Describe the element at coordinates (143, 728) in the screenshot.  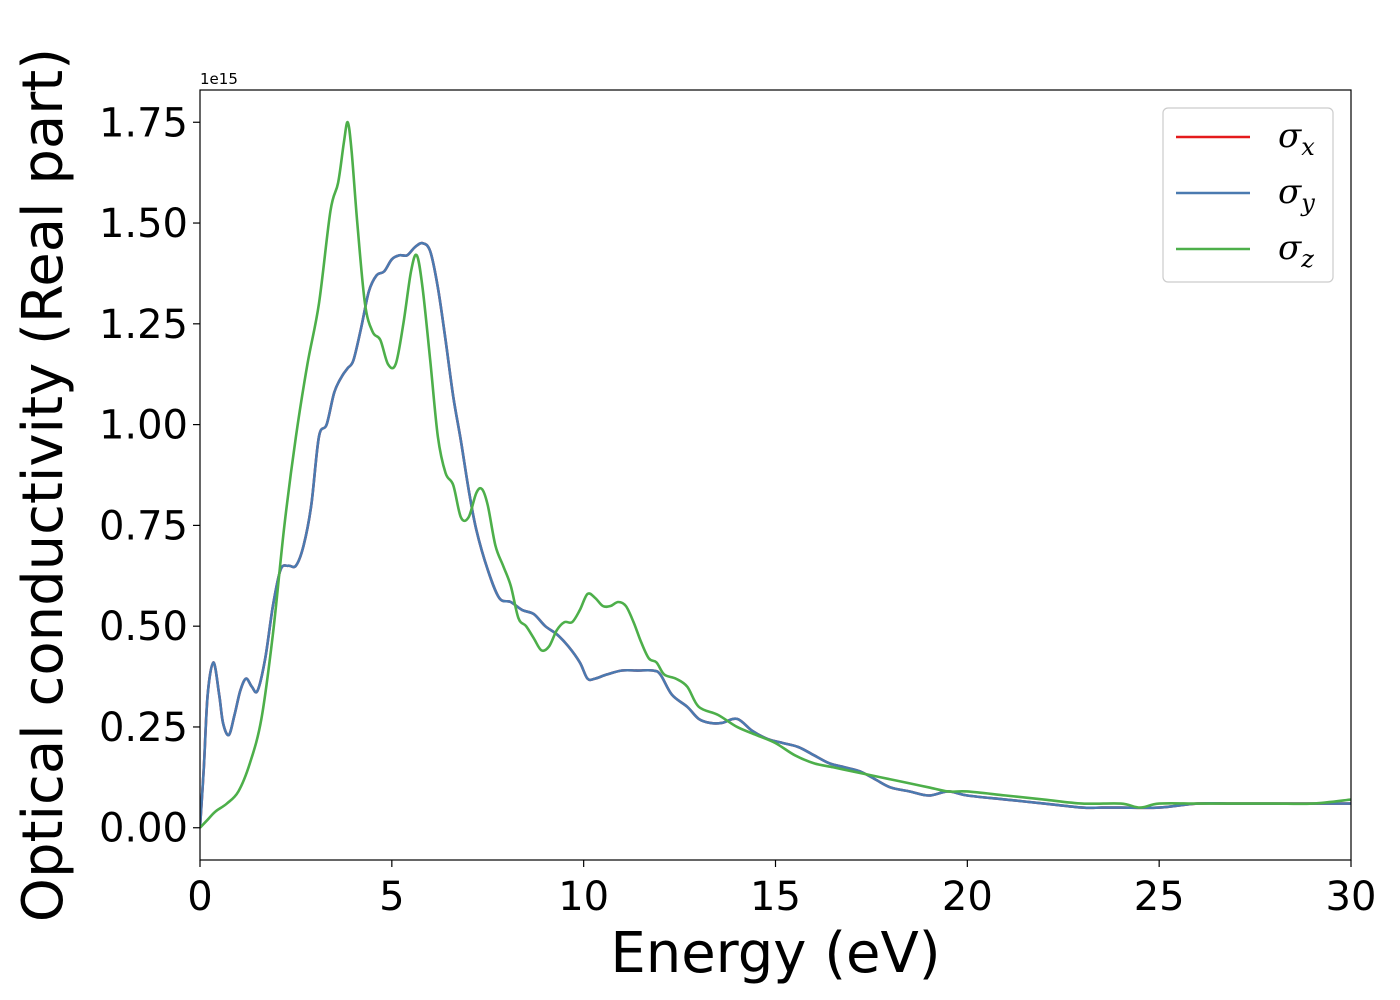
I see `y-tick-label: 0.25` at that location.